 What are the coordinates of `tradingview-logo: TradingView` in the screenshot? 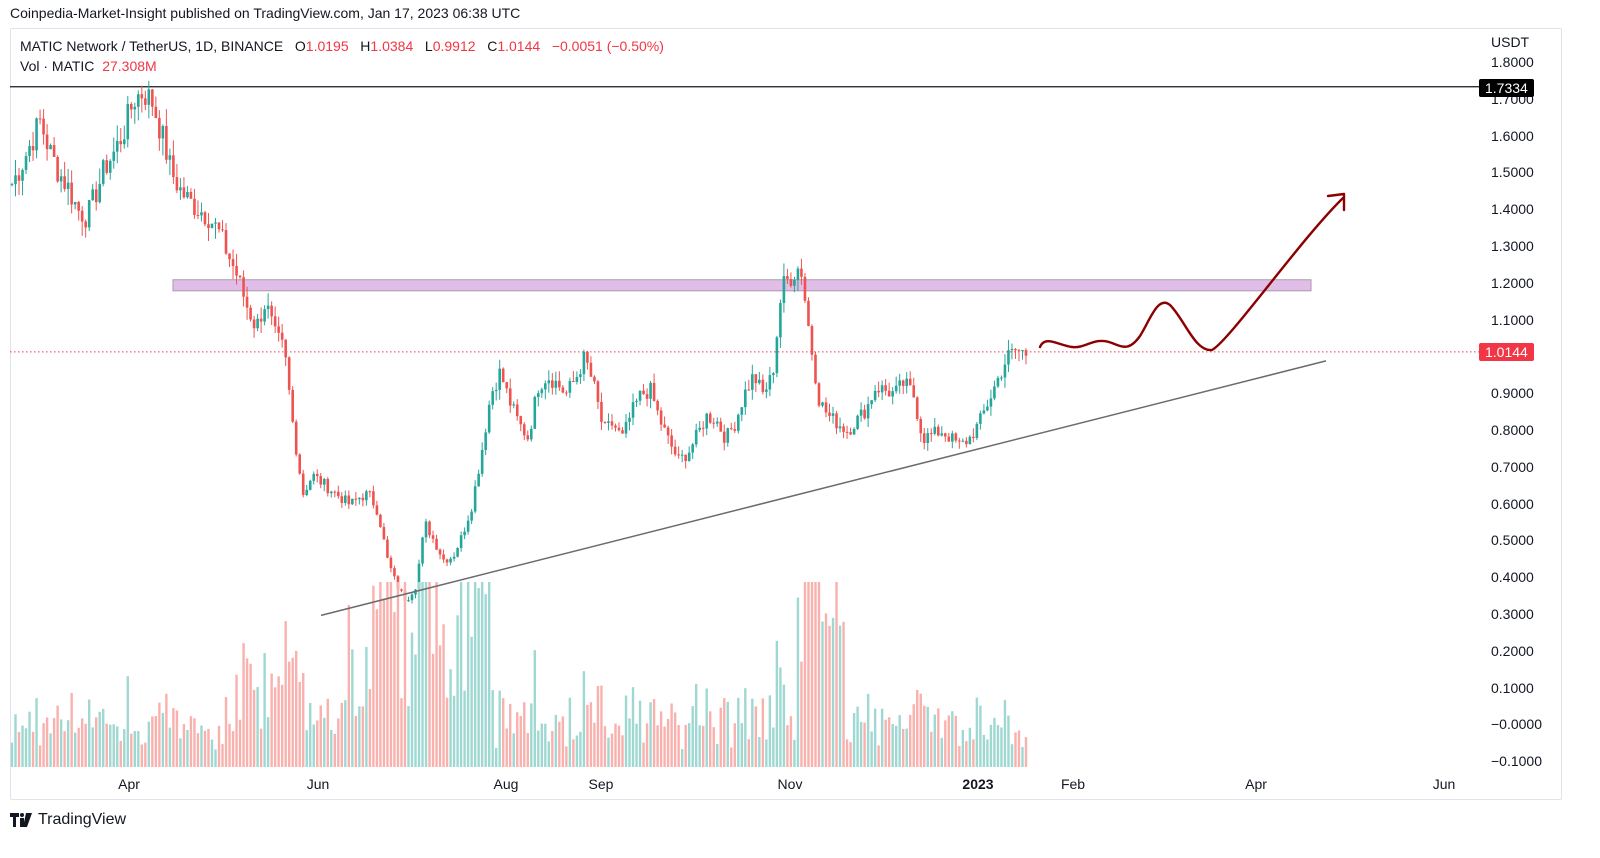 It's located at (68, 820).